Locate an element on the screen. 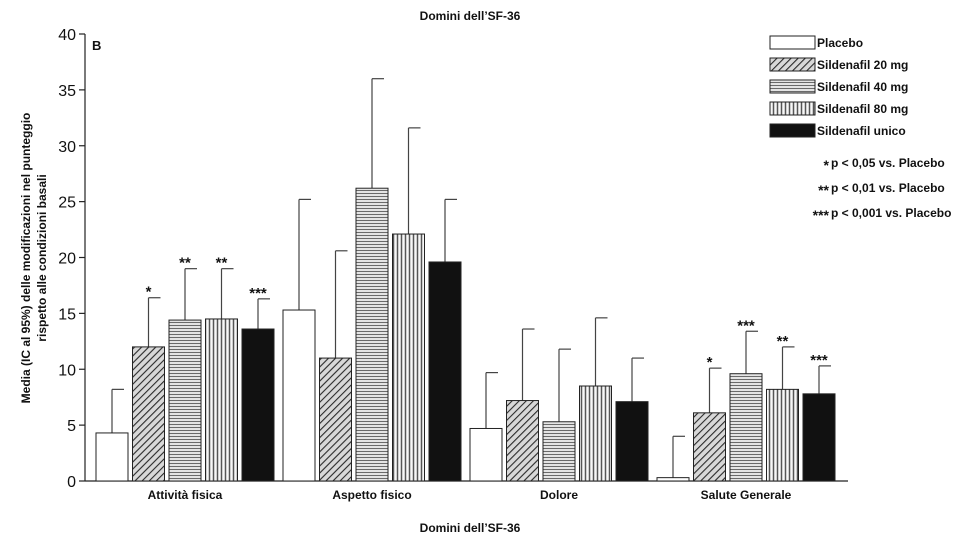 This screenshot has width=969, height=538. x-category-label: Salute Generale is located at coordinates (746, 495).